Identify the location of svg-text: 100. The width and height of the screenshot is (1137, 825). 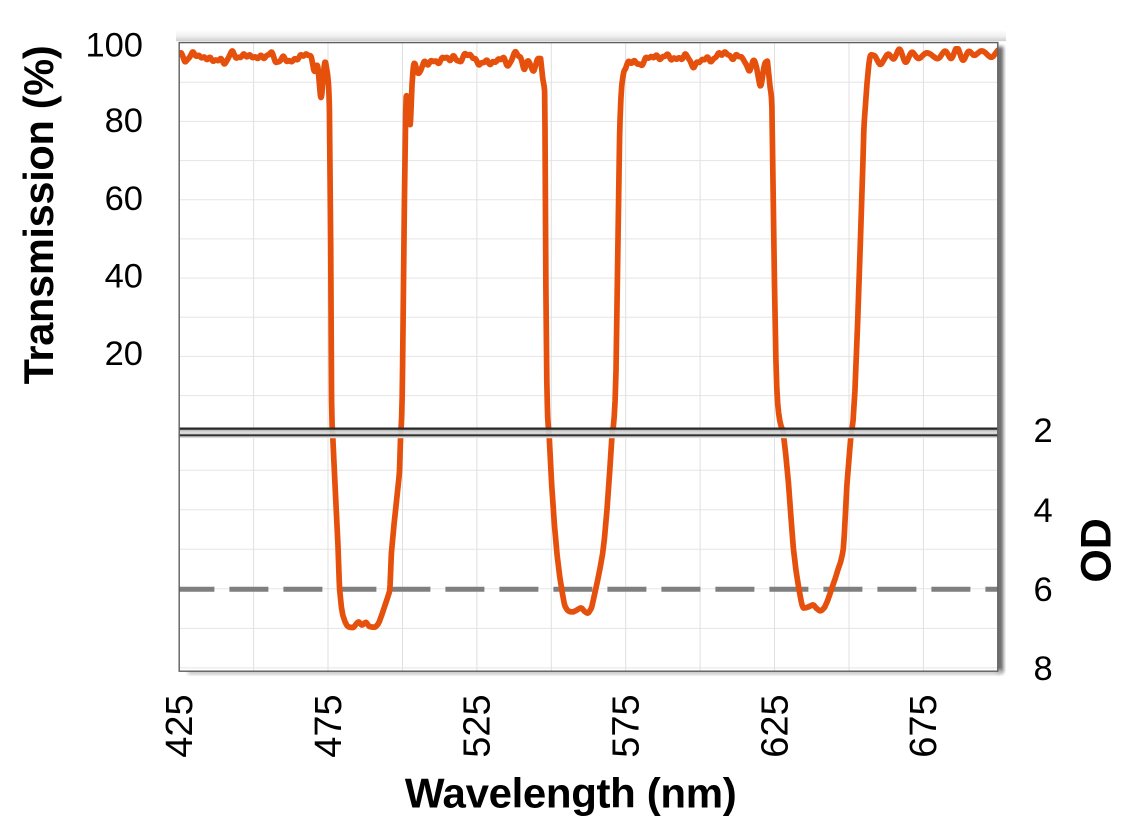
(114, 46).